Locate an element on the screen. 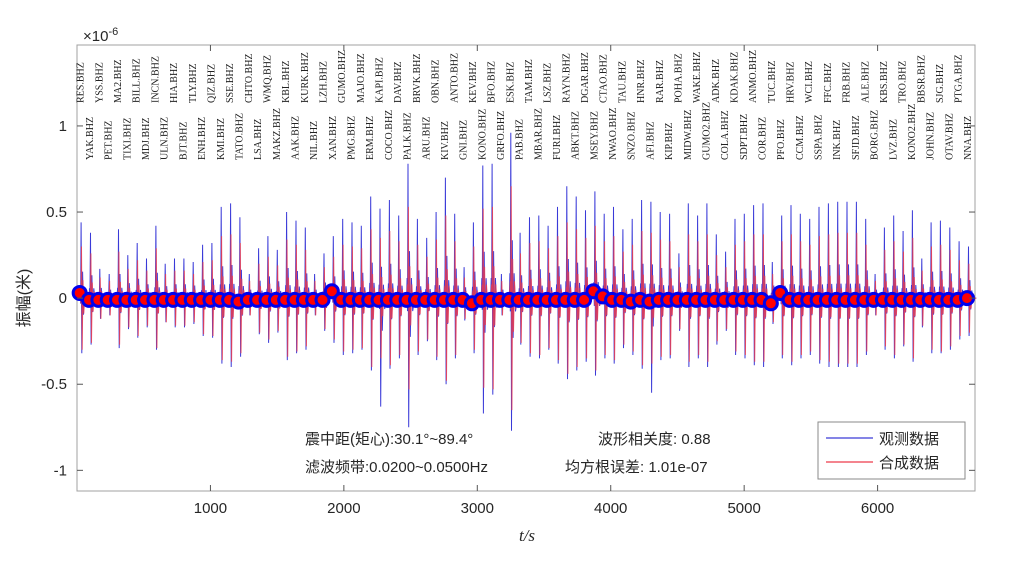 The image size is (1024, 581). station-label: KAPI.BHZ is located at coordinates (380, 80).